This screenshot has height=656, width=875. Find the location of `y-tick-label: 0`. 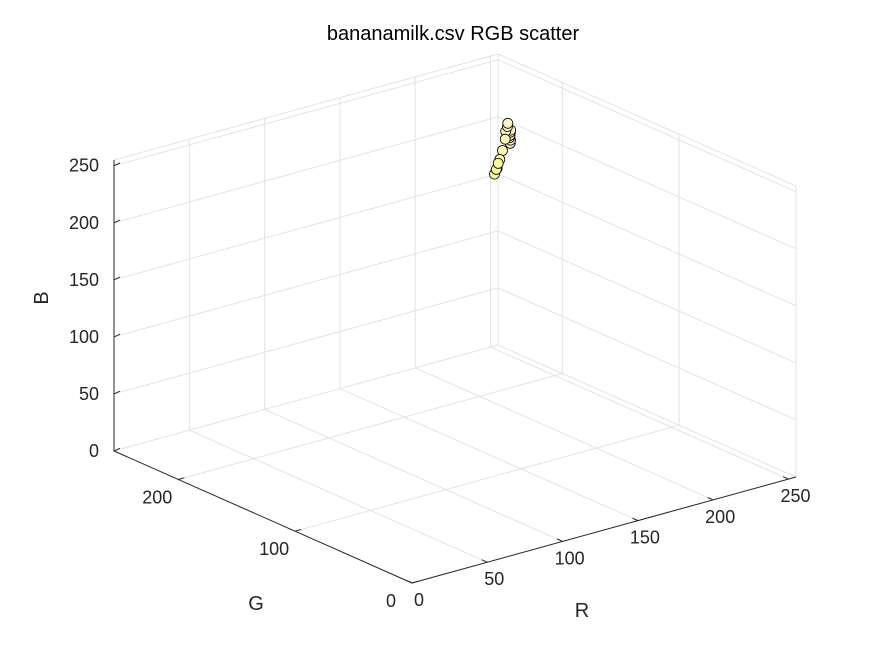

y-tick-label: 0 is located at coordinates (391, 601).